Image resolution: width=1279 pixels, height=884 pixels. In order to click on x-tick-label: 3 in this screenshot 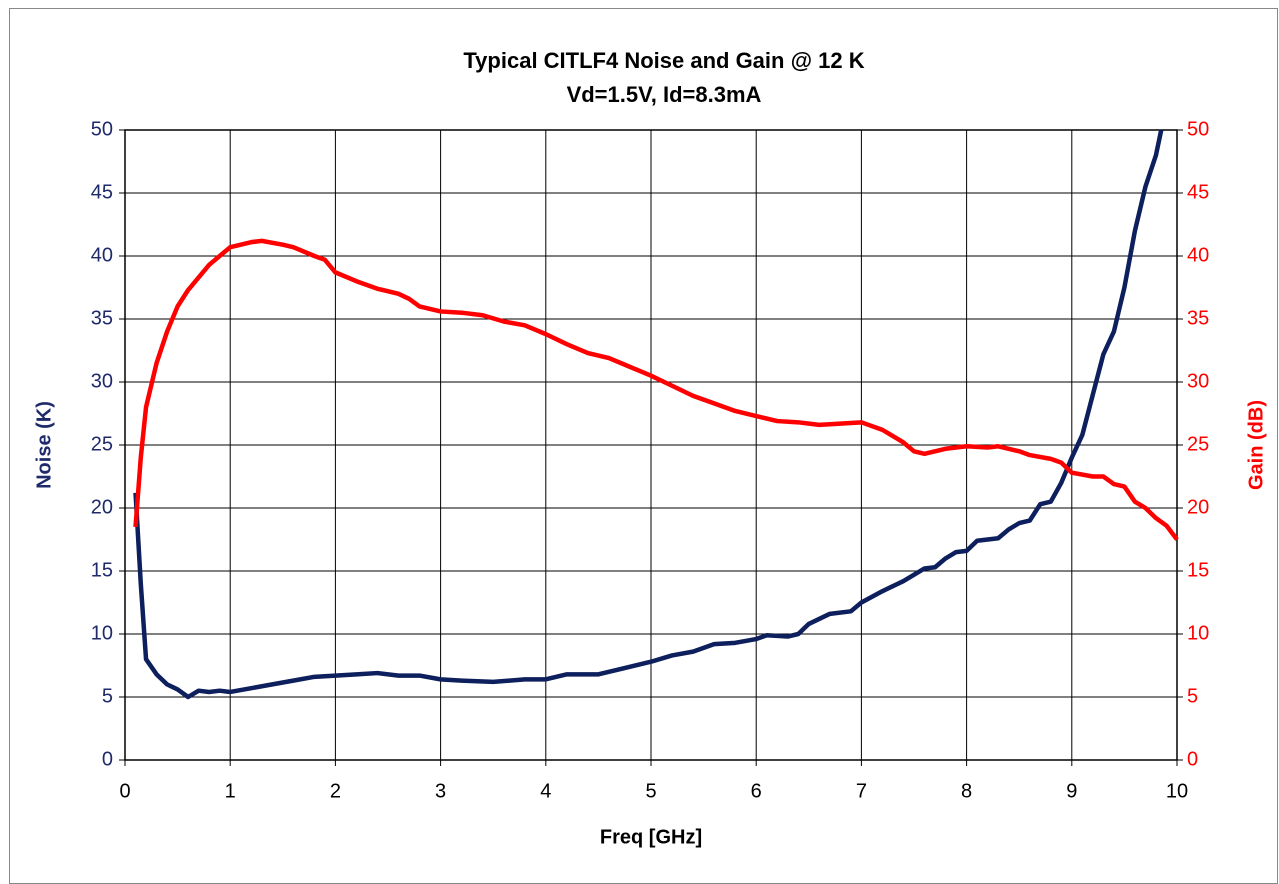, I will do `click(440, 791)`.